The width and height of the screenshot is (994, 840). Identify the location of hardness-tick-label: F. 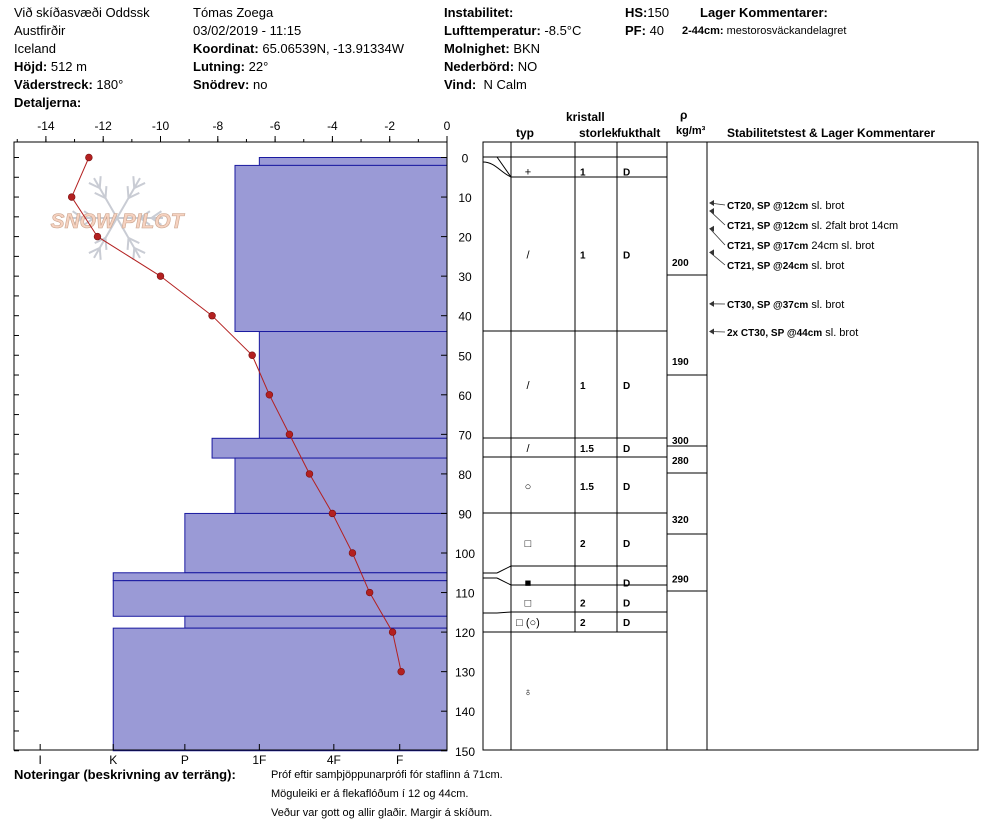
(399, 760).